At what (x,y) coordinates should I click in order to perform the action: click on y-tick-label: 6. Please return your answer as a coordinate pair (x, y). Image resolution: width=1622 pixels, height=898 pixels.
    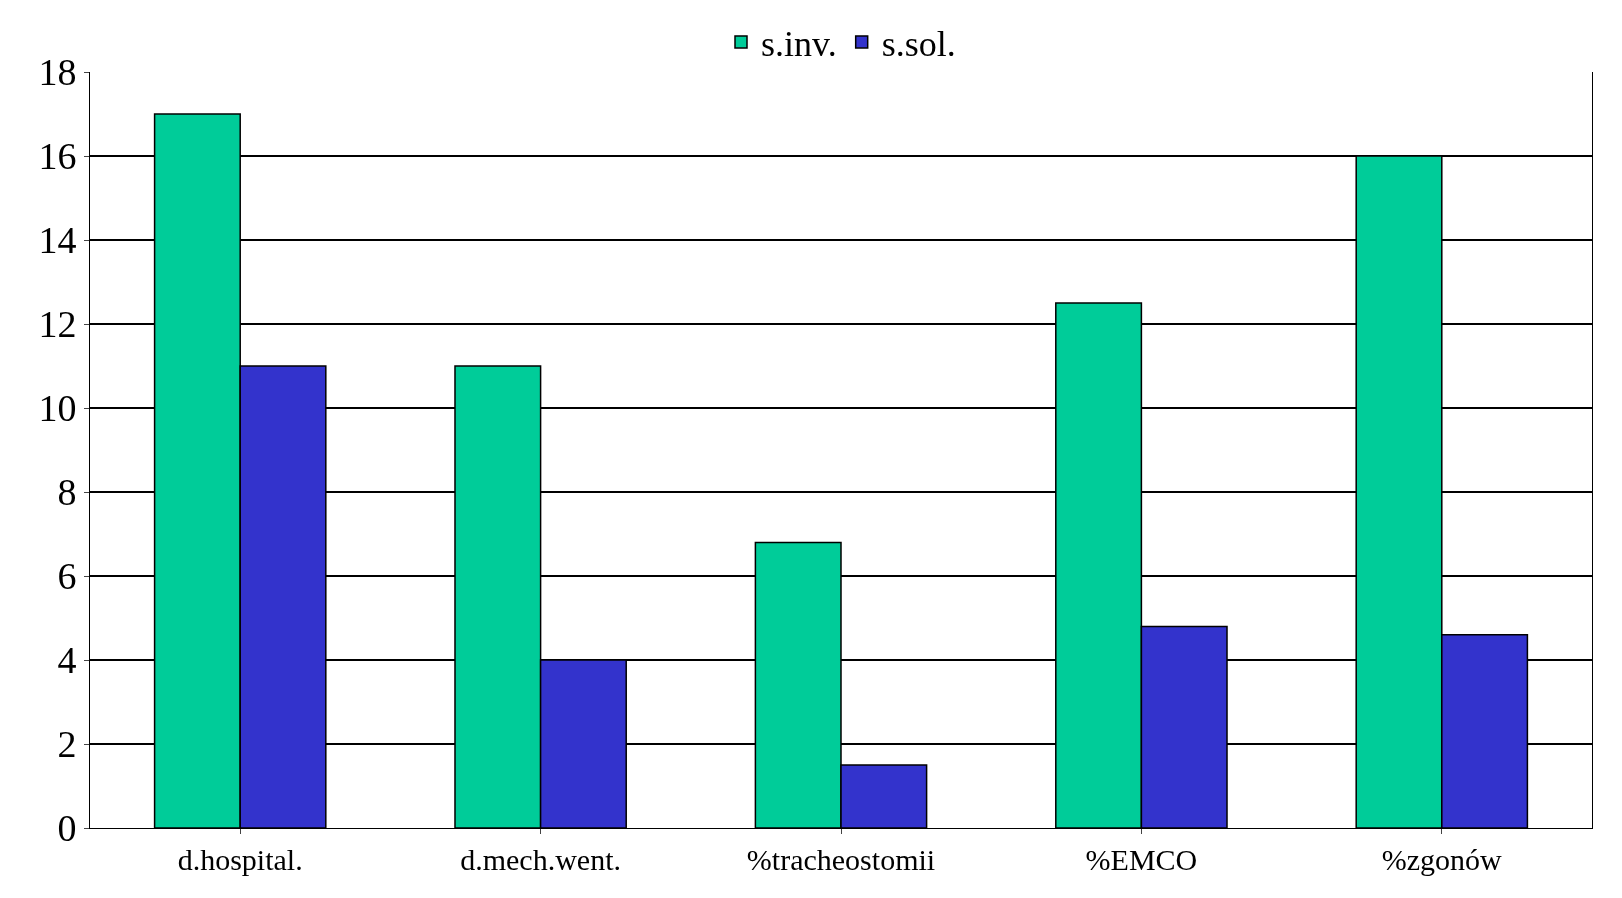
    Looking at the image, I should click on (67, 576).